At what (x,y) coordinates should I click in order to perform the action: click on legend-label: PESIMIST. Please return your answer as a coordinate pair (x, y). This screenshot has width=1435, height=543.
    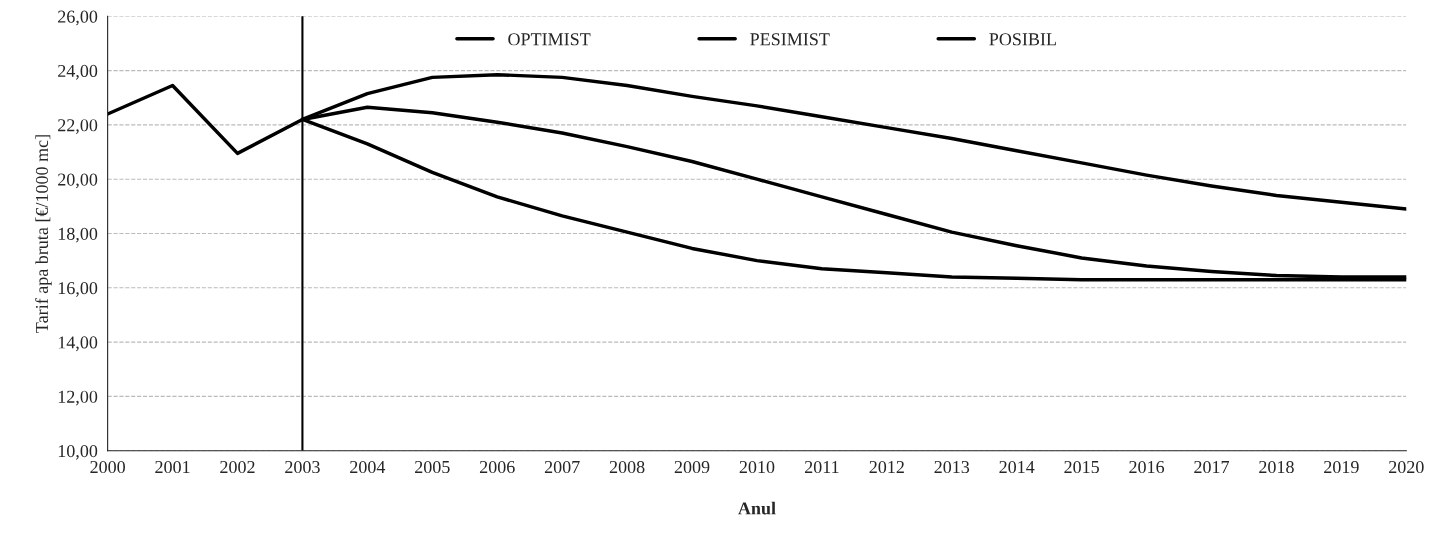
    Looking at the image, I should click on (790, 39).